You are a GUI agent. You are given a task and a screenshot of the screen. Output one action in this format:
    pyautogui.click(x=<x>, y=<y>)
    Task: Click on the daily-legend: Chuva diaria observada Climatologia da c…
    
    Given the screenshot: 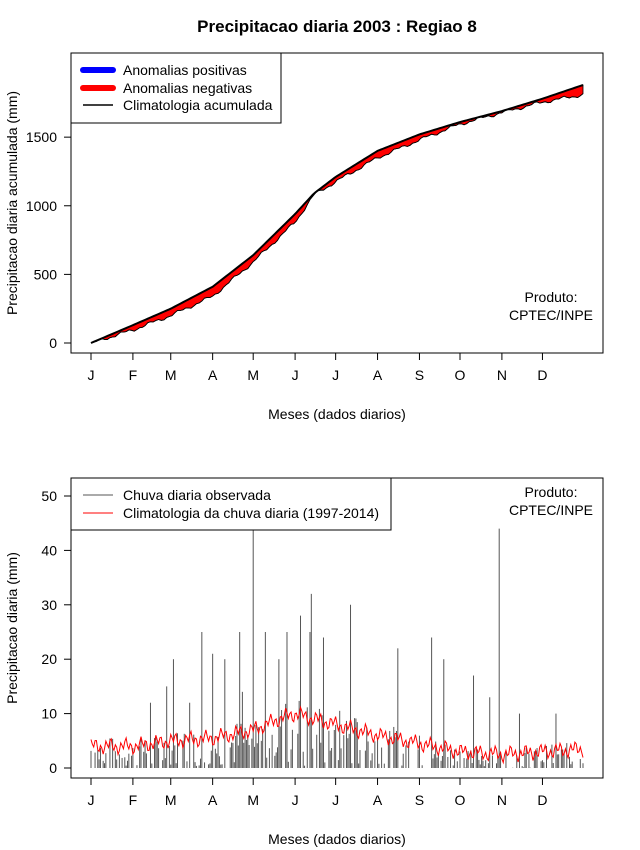 What is the action you would take?
    pyautogui.click(x=231, y=504)
    